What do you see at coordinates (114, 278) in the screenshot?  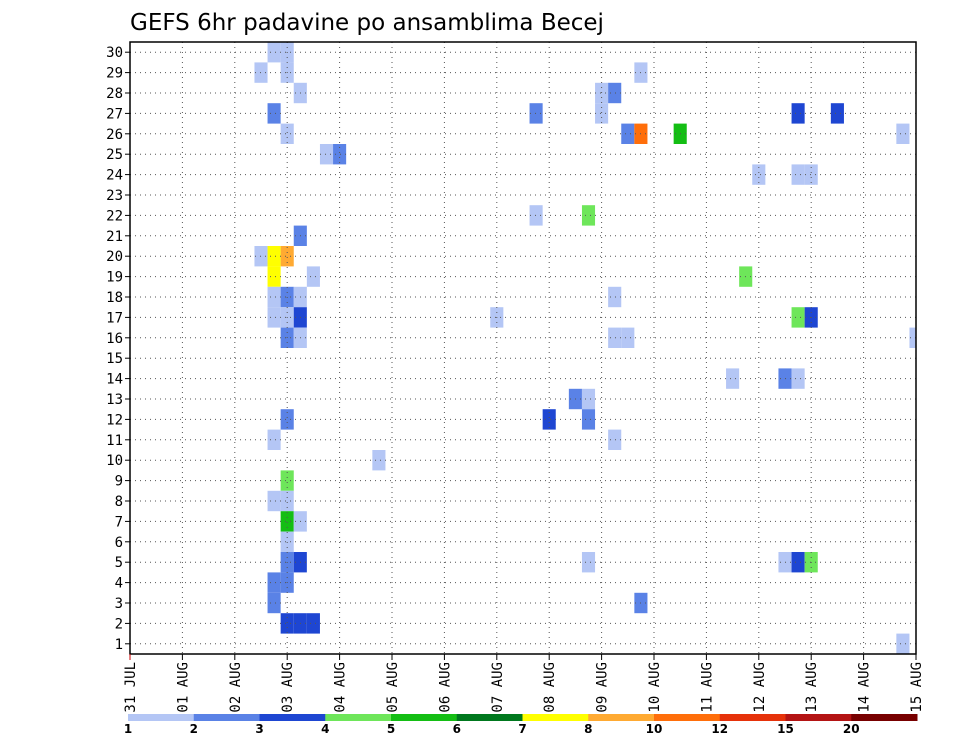 I see `y-tick-label: 19` at bounding box center [114, 278].